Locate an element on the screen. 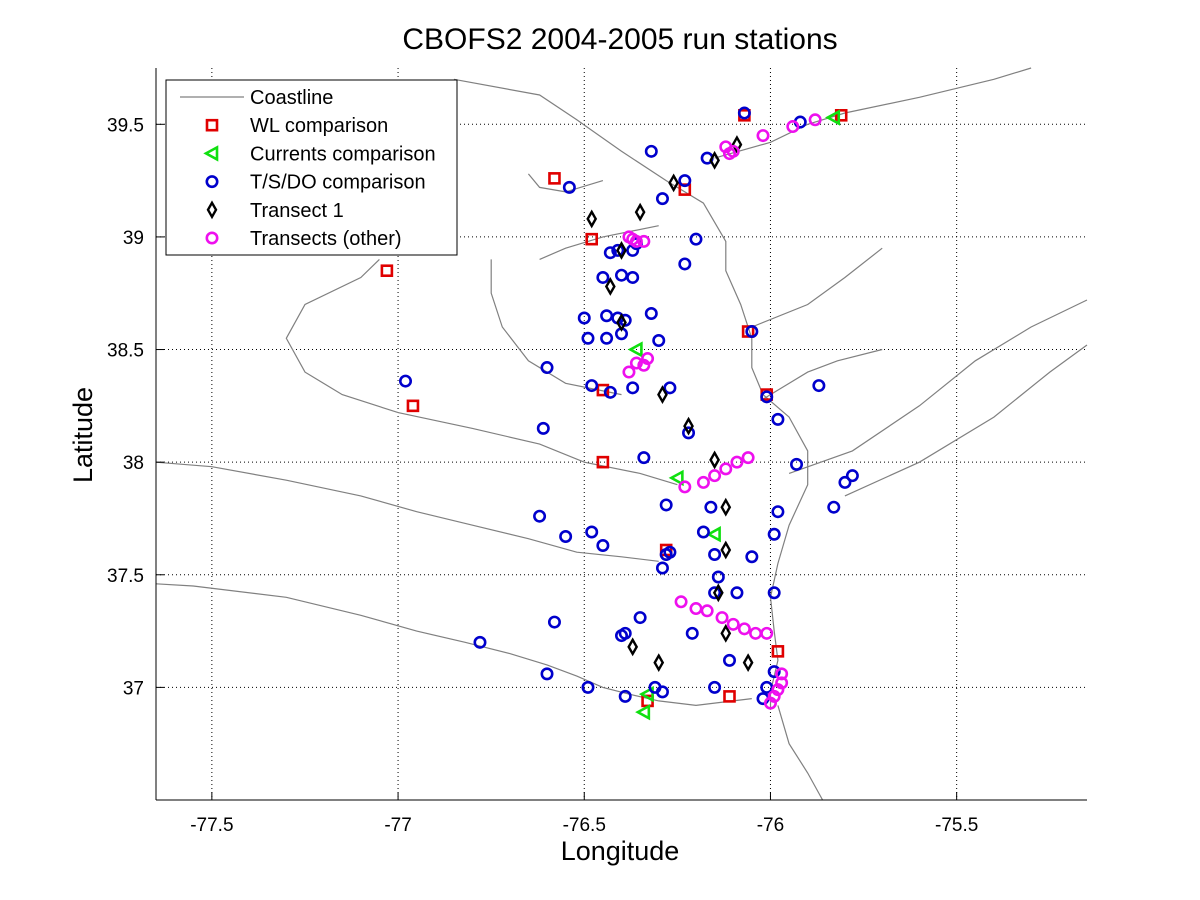  x-axis-label: Longitude is located at coordinates (620, 851).